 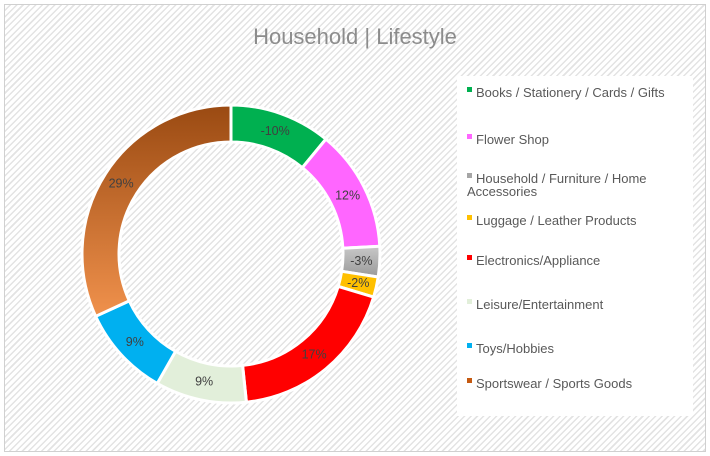 I want to click on legend-label: Electronics/Appliance, so click(x=538, y=260).